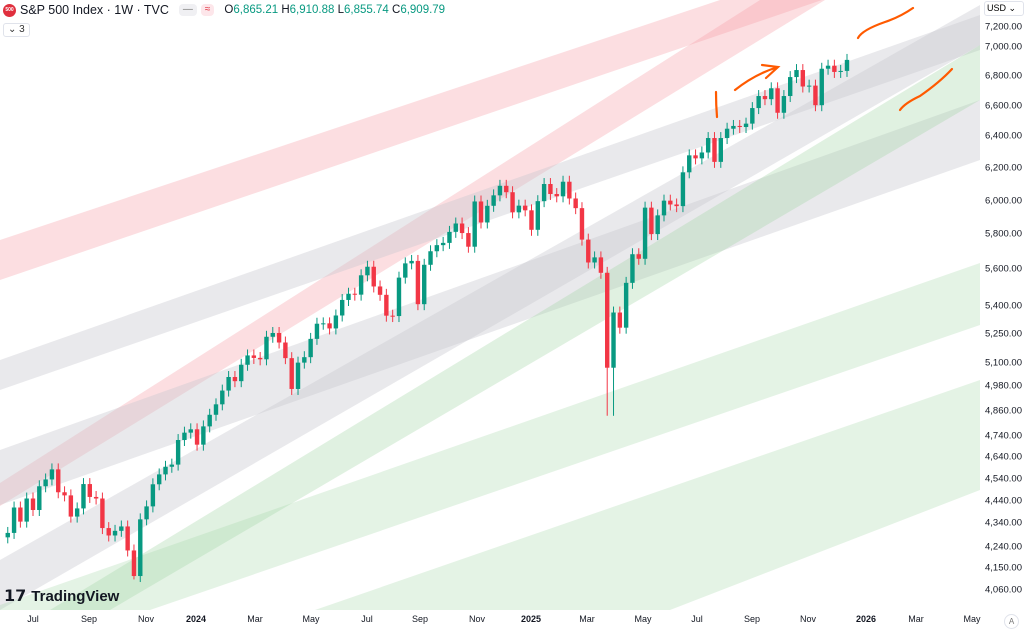 The height and width of the screenshot is (630, 1024). Describe the element at coordinates (1004, 8) in the screenshot. I see `currency-select: USD ⌄` at that location.